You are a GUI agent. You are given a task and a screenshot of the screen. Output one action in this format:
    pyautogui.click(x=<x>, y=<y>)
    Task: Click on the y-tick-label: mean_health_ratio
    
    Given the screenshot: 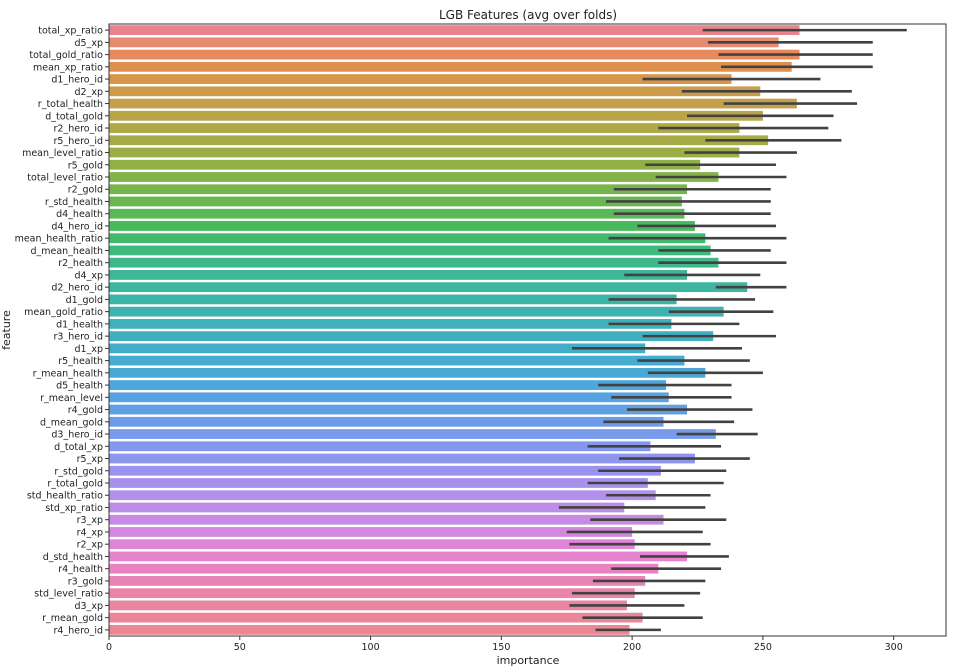 What is the action you would take?
    pyautogui.click(x=59, y=239)
    